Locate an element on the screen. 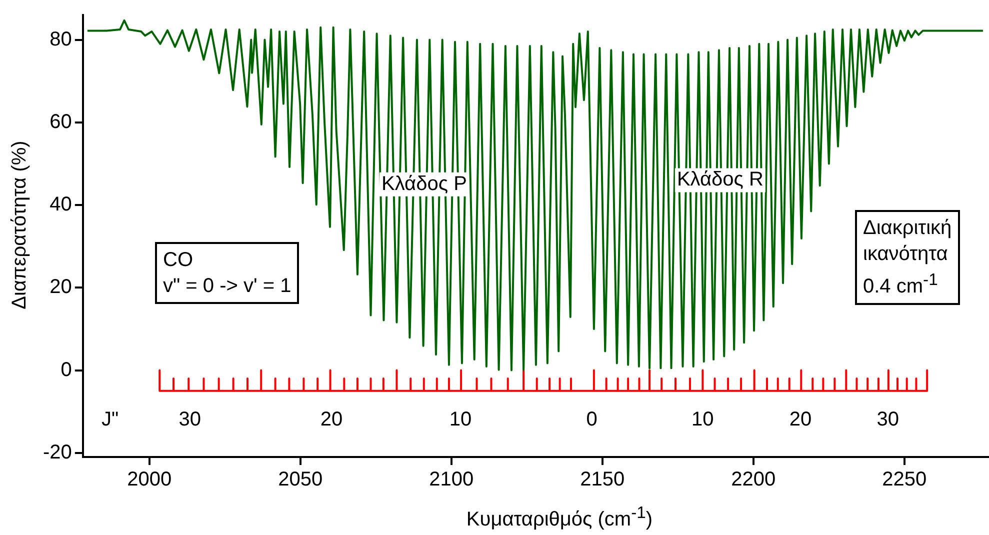 Image resolution: width=989 pixels, height=535 pixels. annotation: Διακριτική ικανότητα 0.4 cm$^{-1}$ is located at coordinates (907, 257).